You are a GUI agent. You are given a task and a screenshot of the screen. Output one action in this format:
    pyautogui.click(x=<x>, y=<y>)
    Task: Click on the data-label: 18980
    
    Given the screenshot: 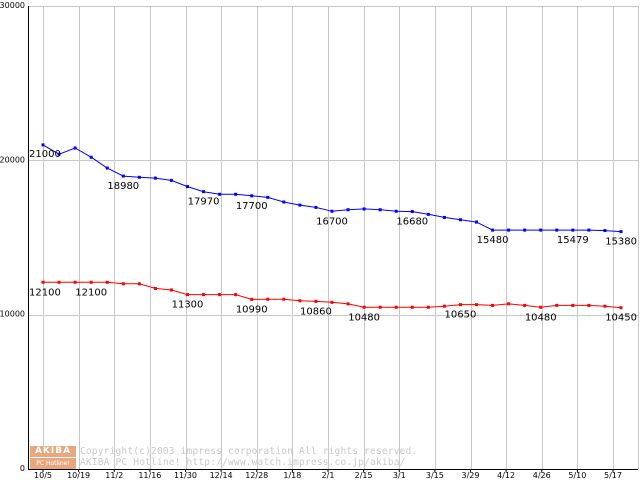 What is the action you would take?
    pyautogui.click(x=123, y=186)
    